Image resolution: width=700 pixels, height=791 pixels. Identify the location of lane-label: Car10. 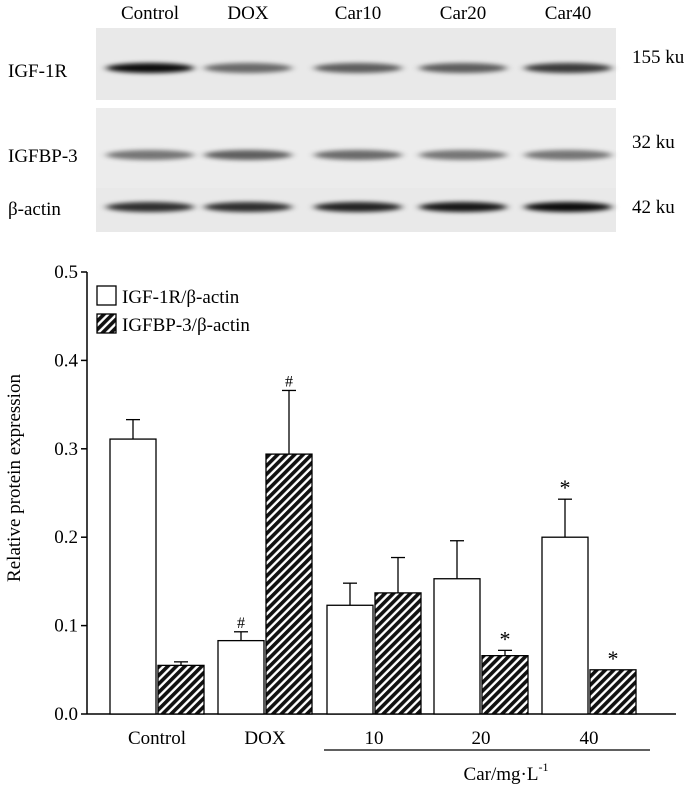
(358, 13).